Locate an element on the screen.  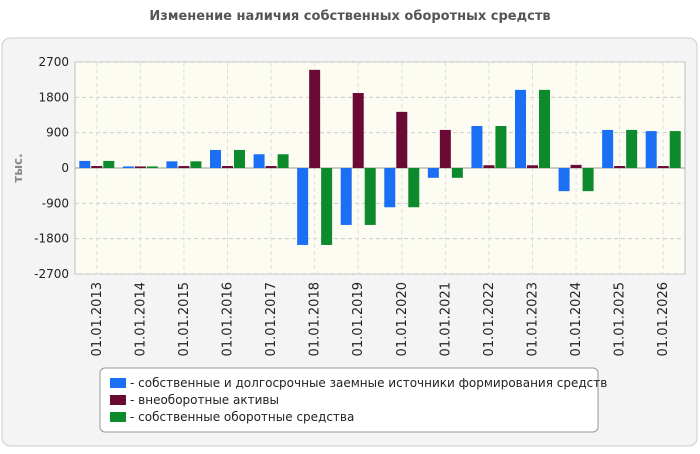
x-tick-label: 01.01.2021 is located at coordinates (445, 319).